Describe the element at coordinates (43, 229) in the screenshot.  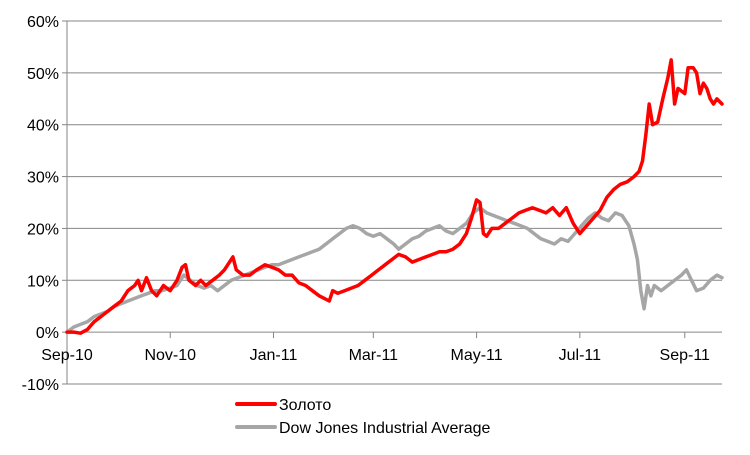
I see `y-tick-label-3: 20%` at that location.